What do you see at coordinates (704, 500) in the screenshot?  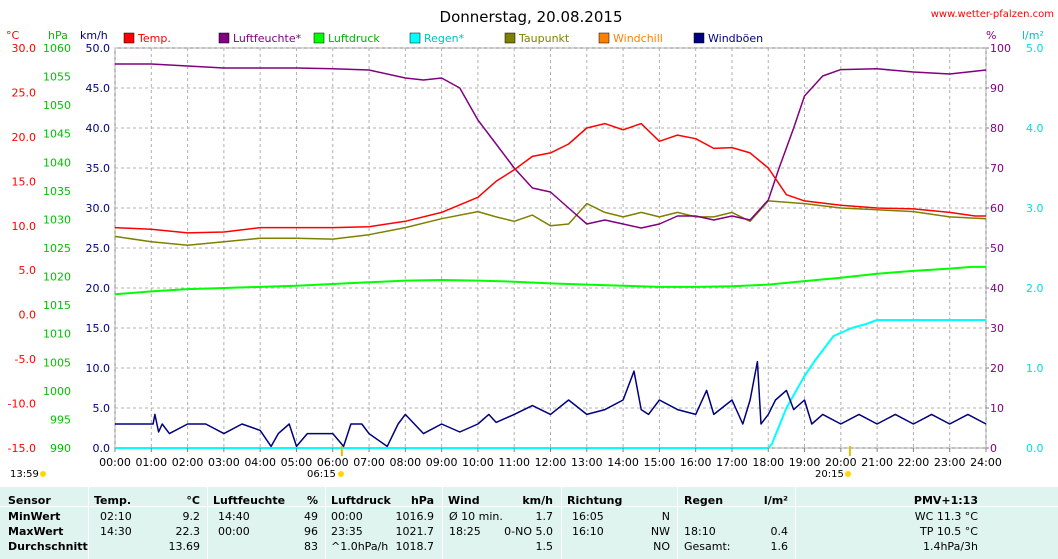 I see `header-rain: Regen` at bounding box center [704, 500].